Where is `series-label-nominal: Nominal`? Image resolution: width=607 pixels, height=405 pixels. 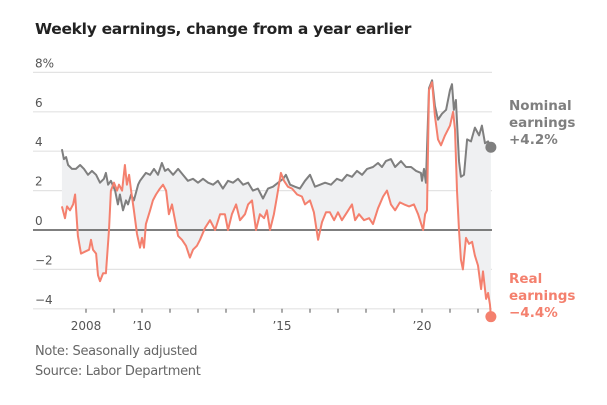 series-label-nominal: Nominal is located at coordinates (540, 106).